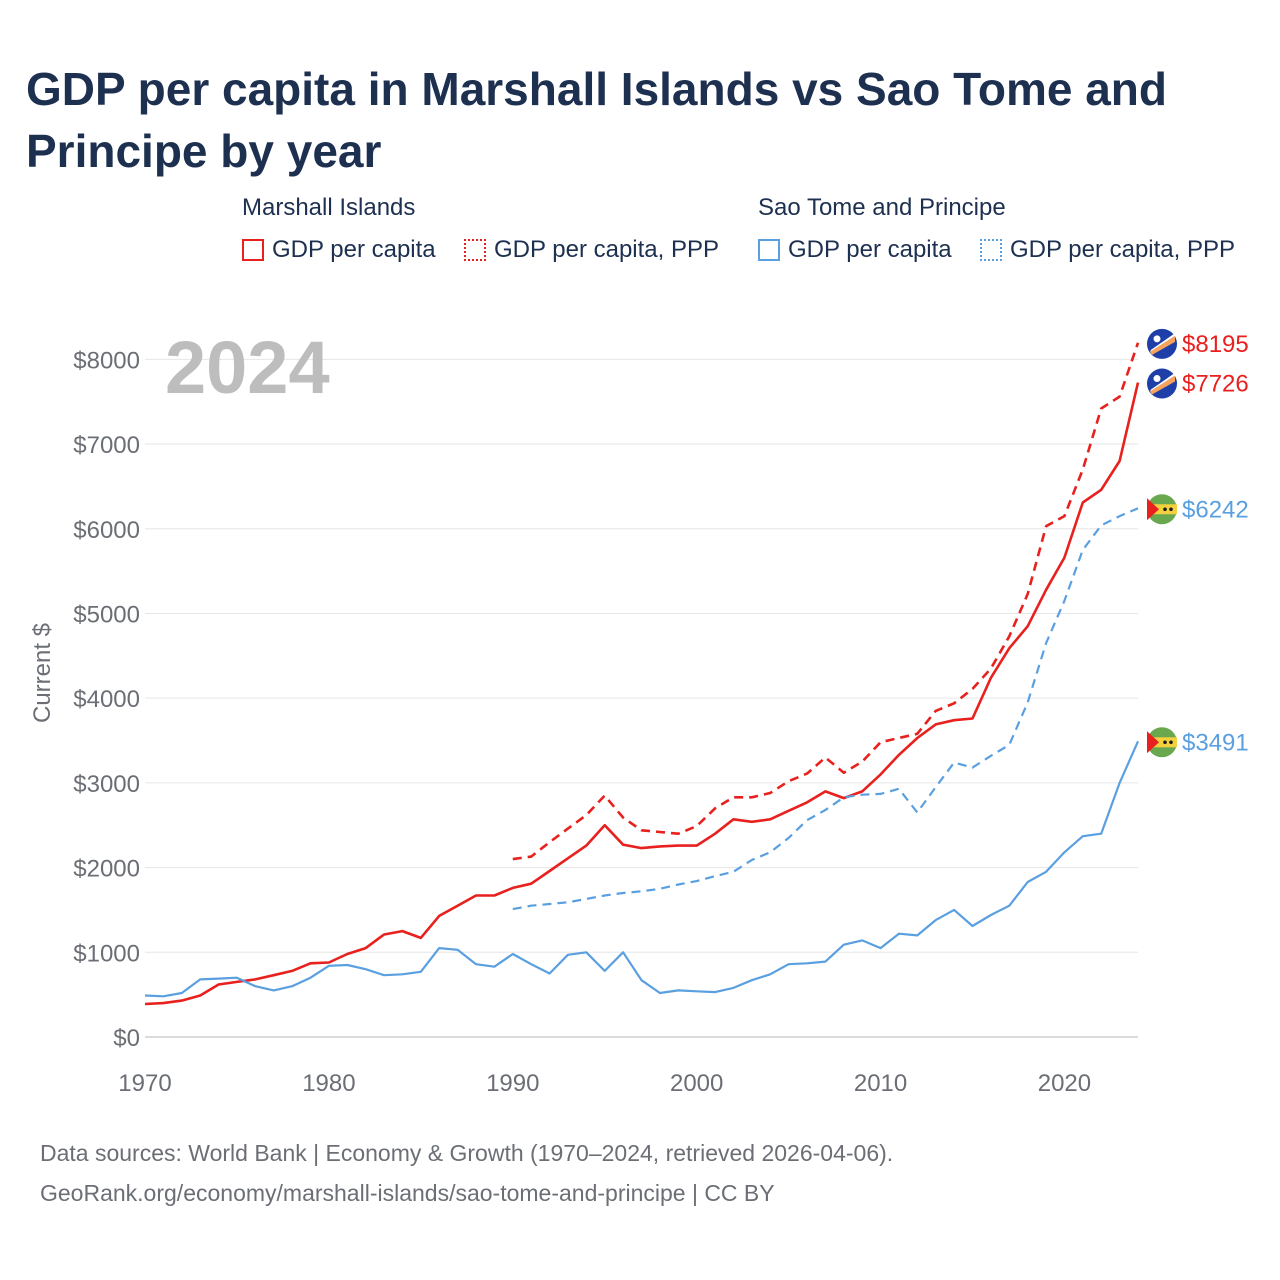 The image size is (1280, 1280). What do you see at coordinates (42, 673) in the screenshot?
I see `y-axis-label: Current $` at bounding box center [42, 673].